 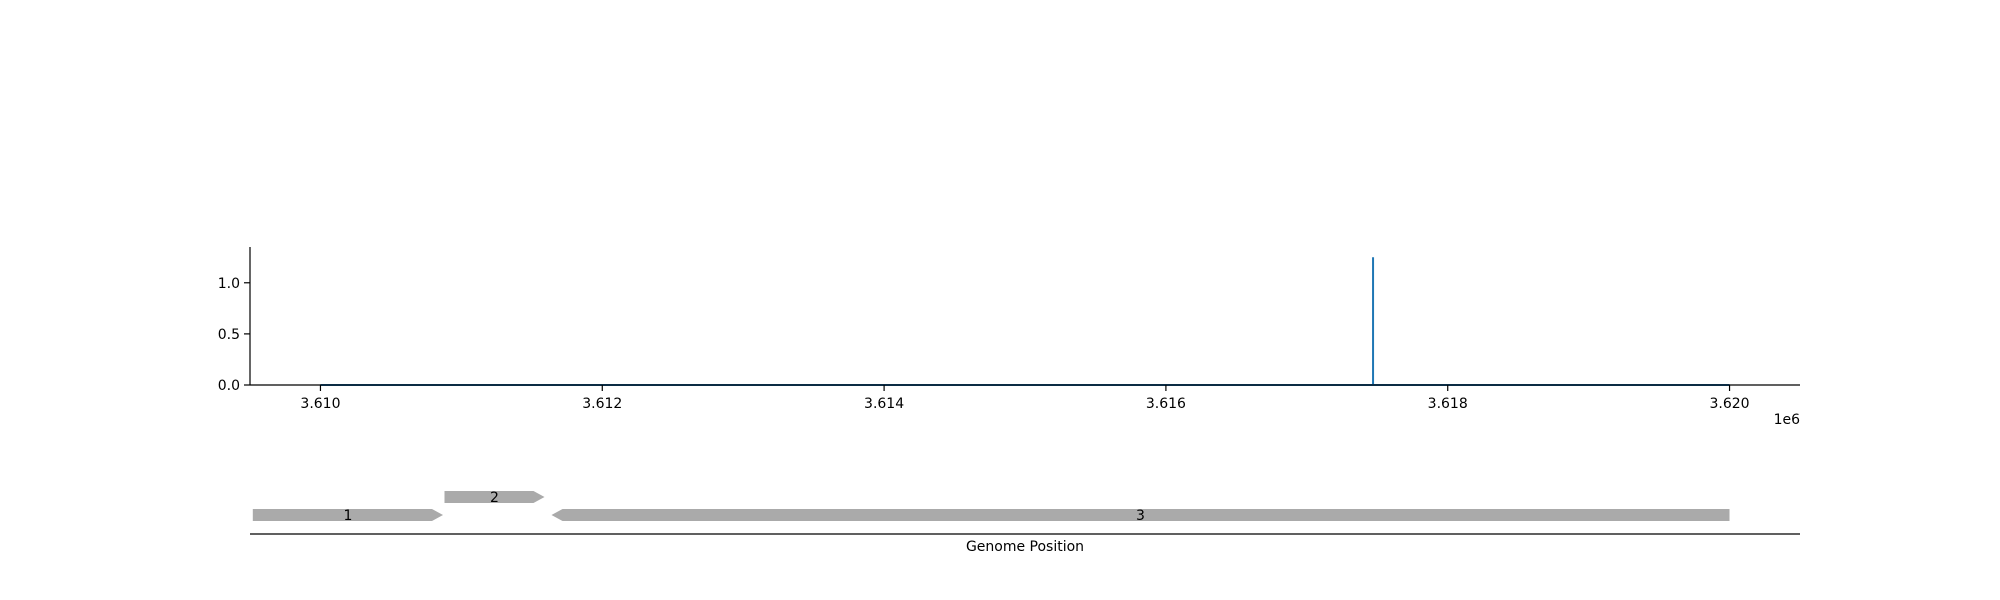 What do you see at coordinates (1025, 398) in the screenshot?
I see `x-ticks: 3.610 3.612 3.614 3.616 3.618 3.620` at bounding box center [1025, 398].